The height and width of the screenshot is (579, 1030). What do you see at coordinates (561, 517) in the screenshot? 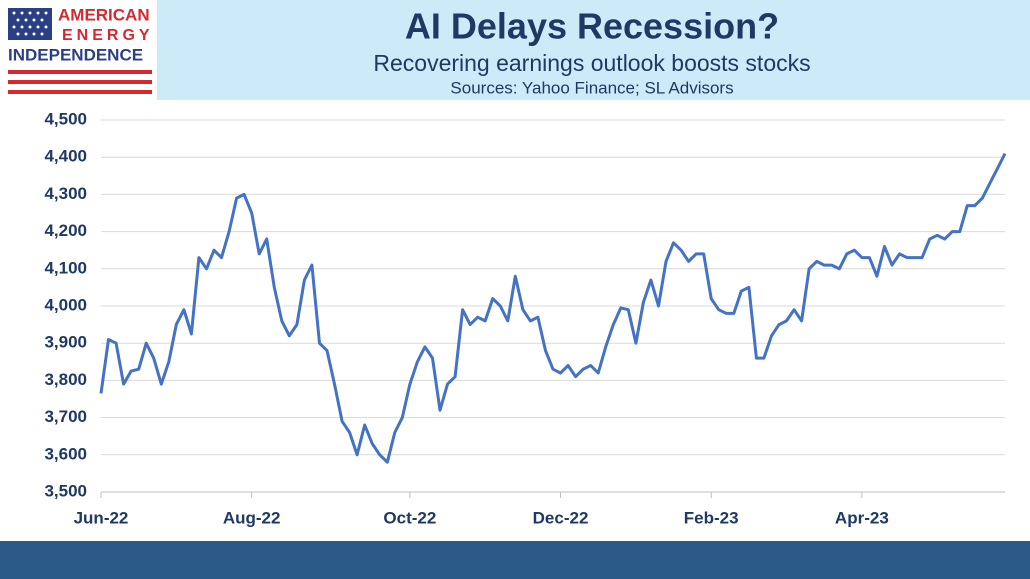
I see `x-tick-label: Dec-22` at bounding box center [561, 517].